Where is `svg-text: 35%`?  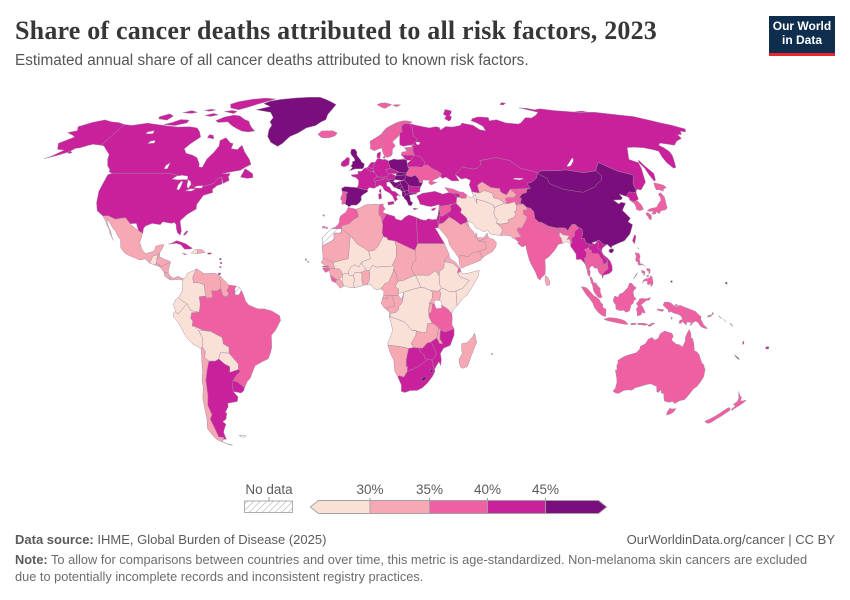
svg-text: 35% is located at coordinates (429, 489).